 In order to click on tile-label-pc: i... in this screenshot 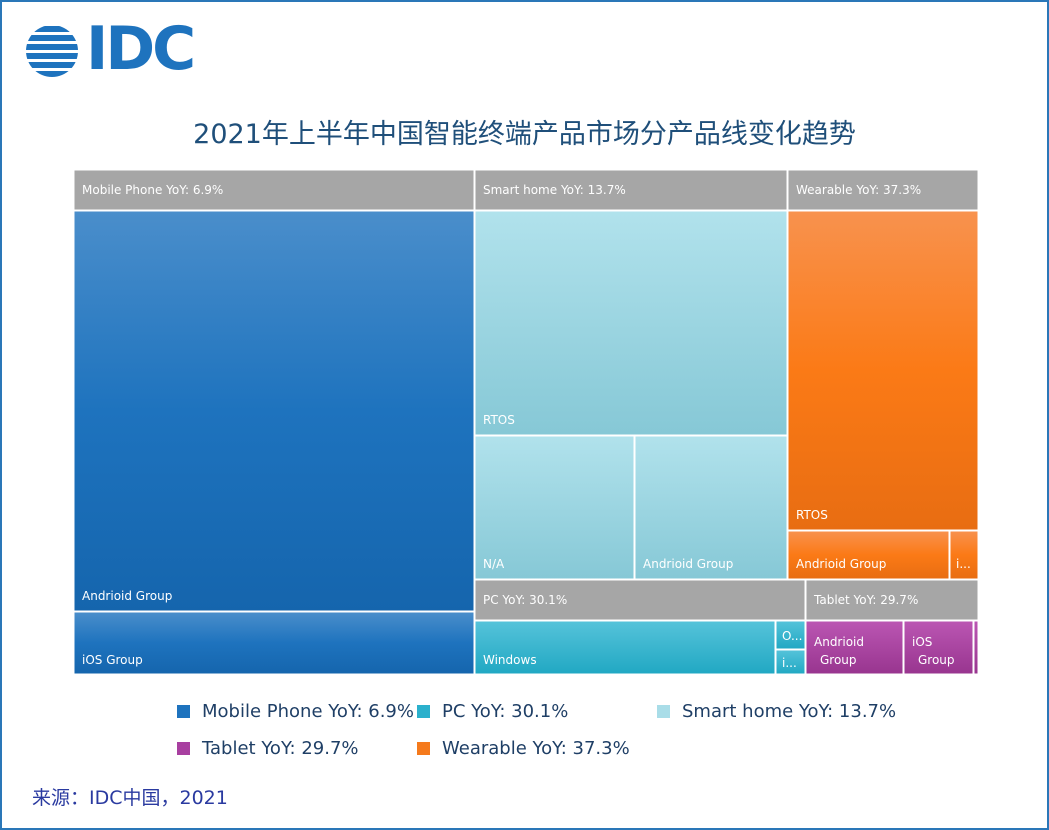, I will do `click(789, 663)`.